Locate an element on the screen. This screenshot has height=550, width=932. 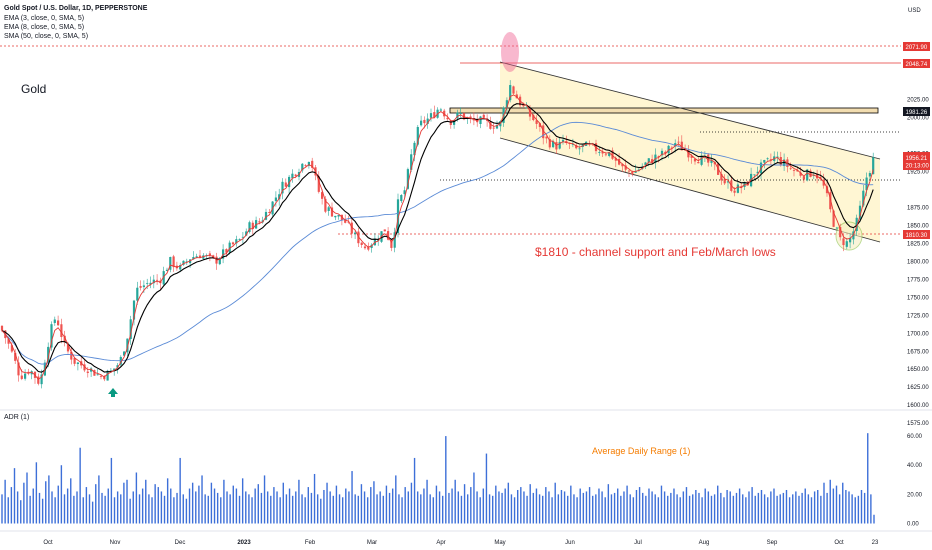
price-tick-5: 1850.00 is located at coordinates (918, 226).